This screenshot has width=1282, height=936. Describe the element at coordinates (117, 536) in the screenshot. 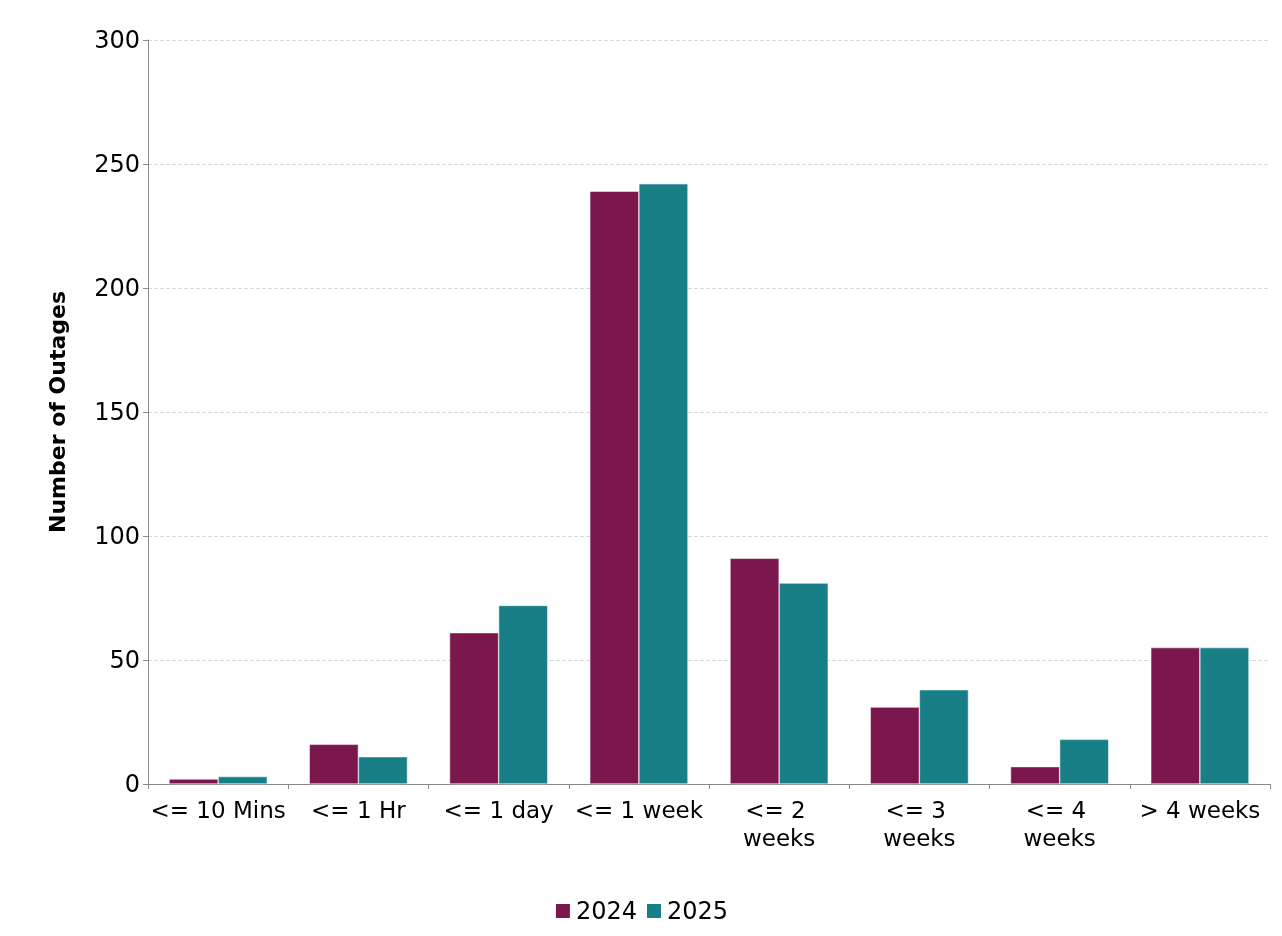

I see `y-tick-label: 100` at that location.